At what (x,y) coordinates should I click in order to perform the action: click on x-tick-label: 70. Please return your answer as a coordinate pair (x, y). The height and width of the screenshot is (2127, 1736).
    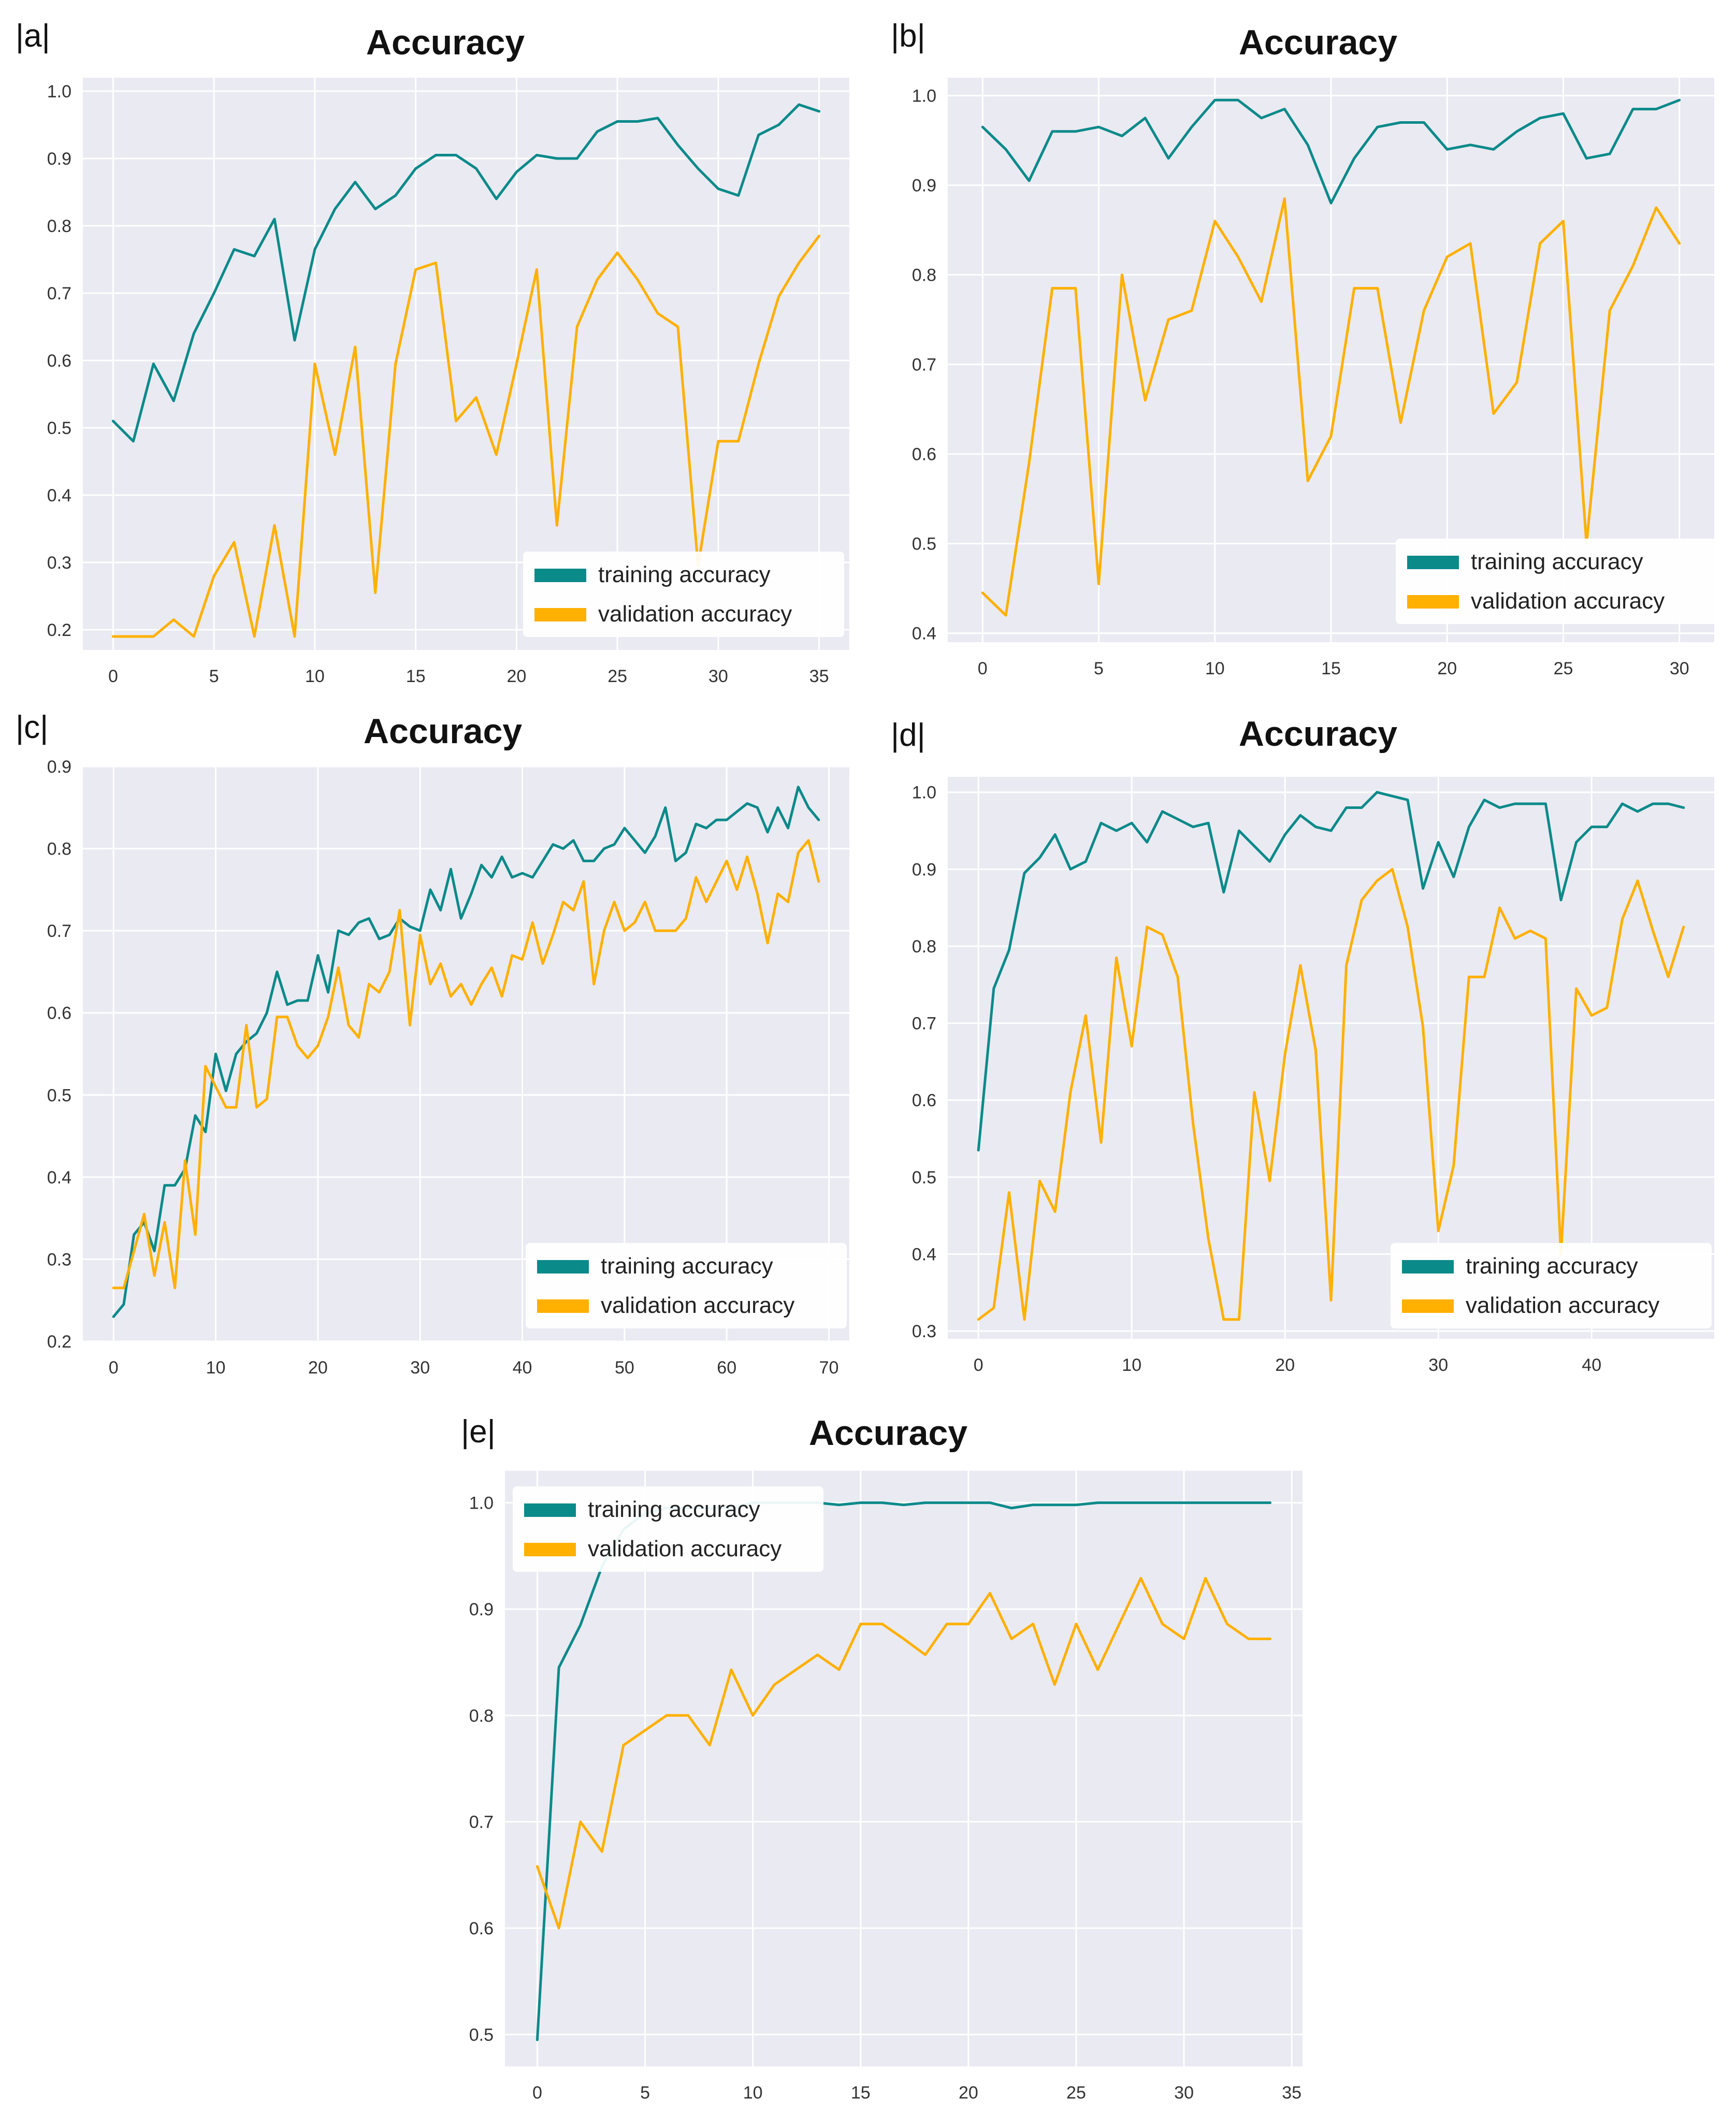
    Looking at the image, I should click on (829, 1368).